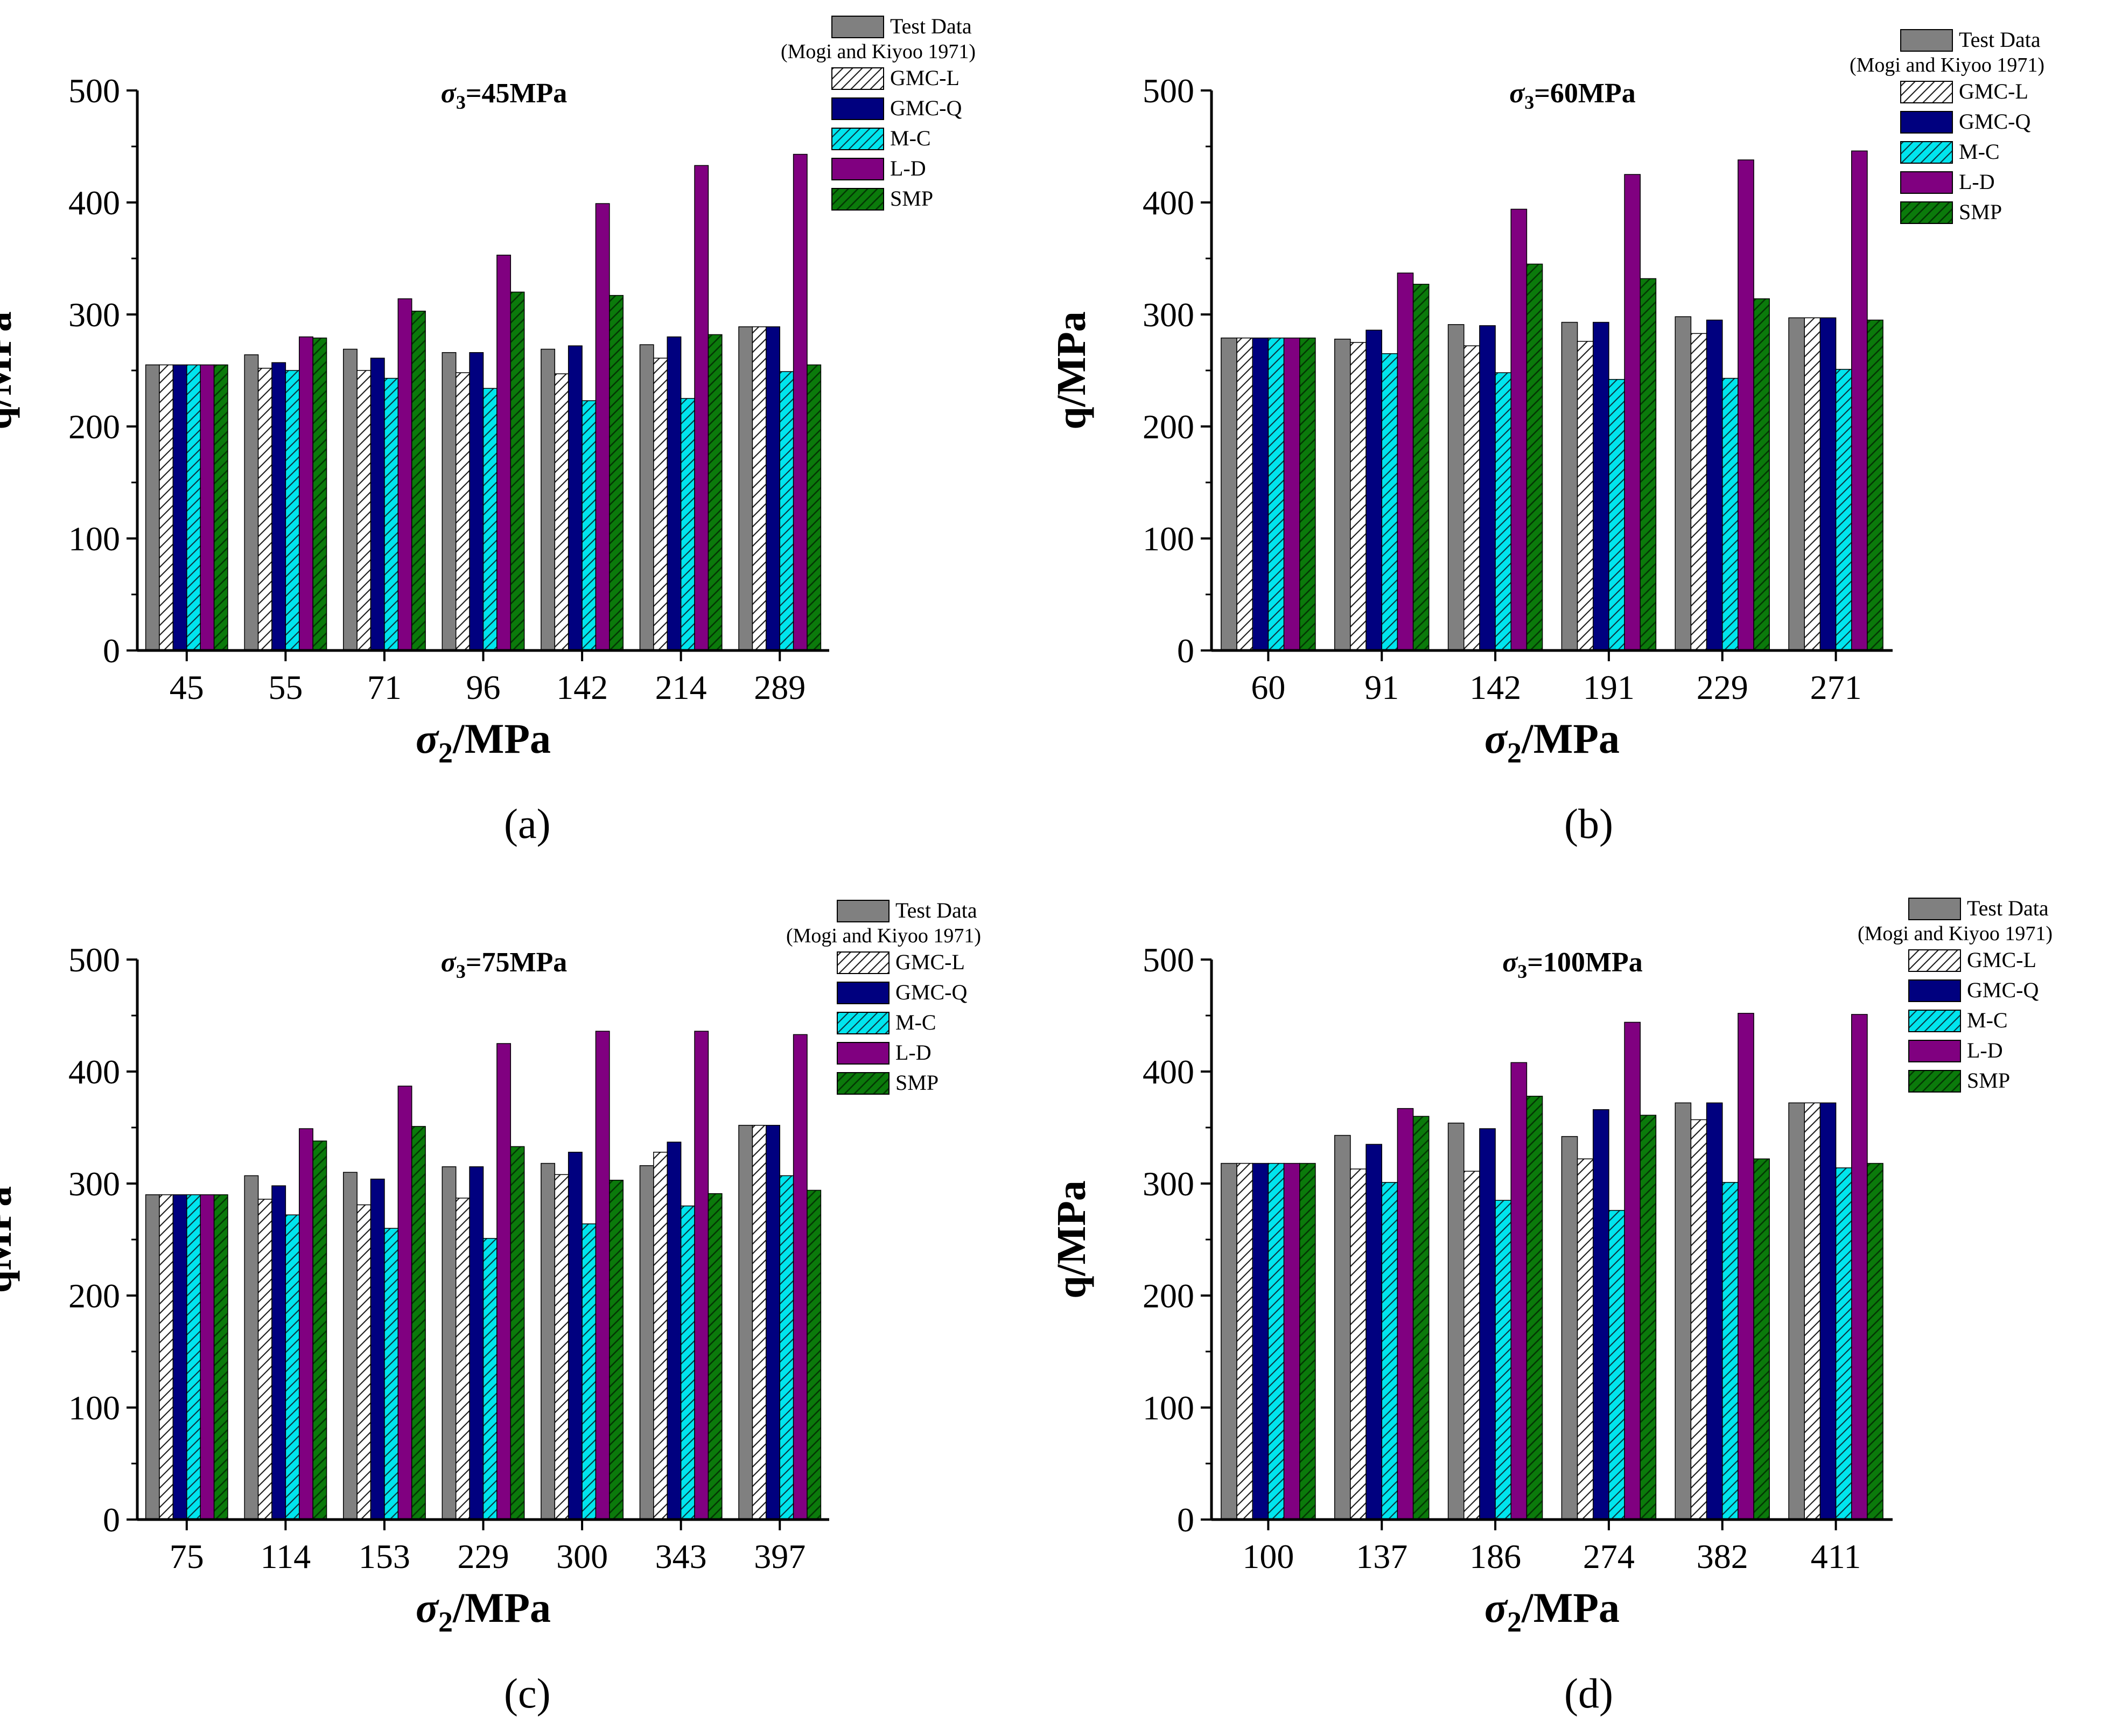 Image resolution: width=2115 pixels, height=1736 pixels. I want to click on panel-label-c: (c), so click(527, 1693).